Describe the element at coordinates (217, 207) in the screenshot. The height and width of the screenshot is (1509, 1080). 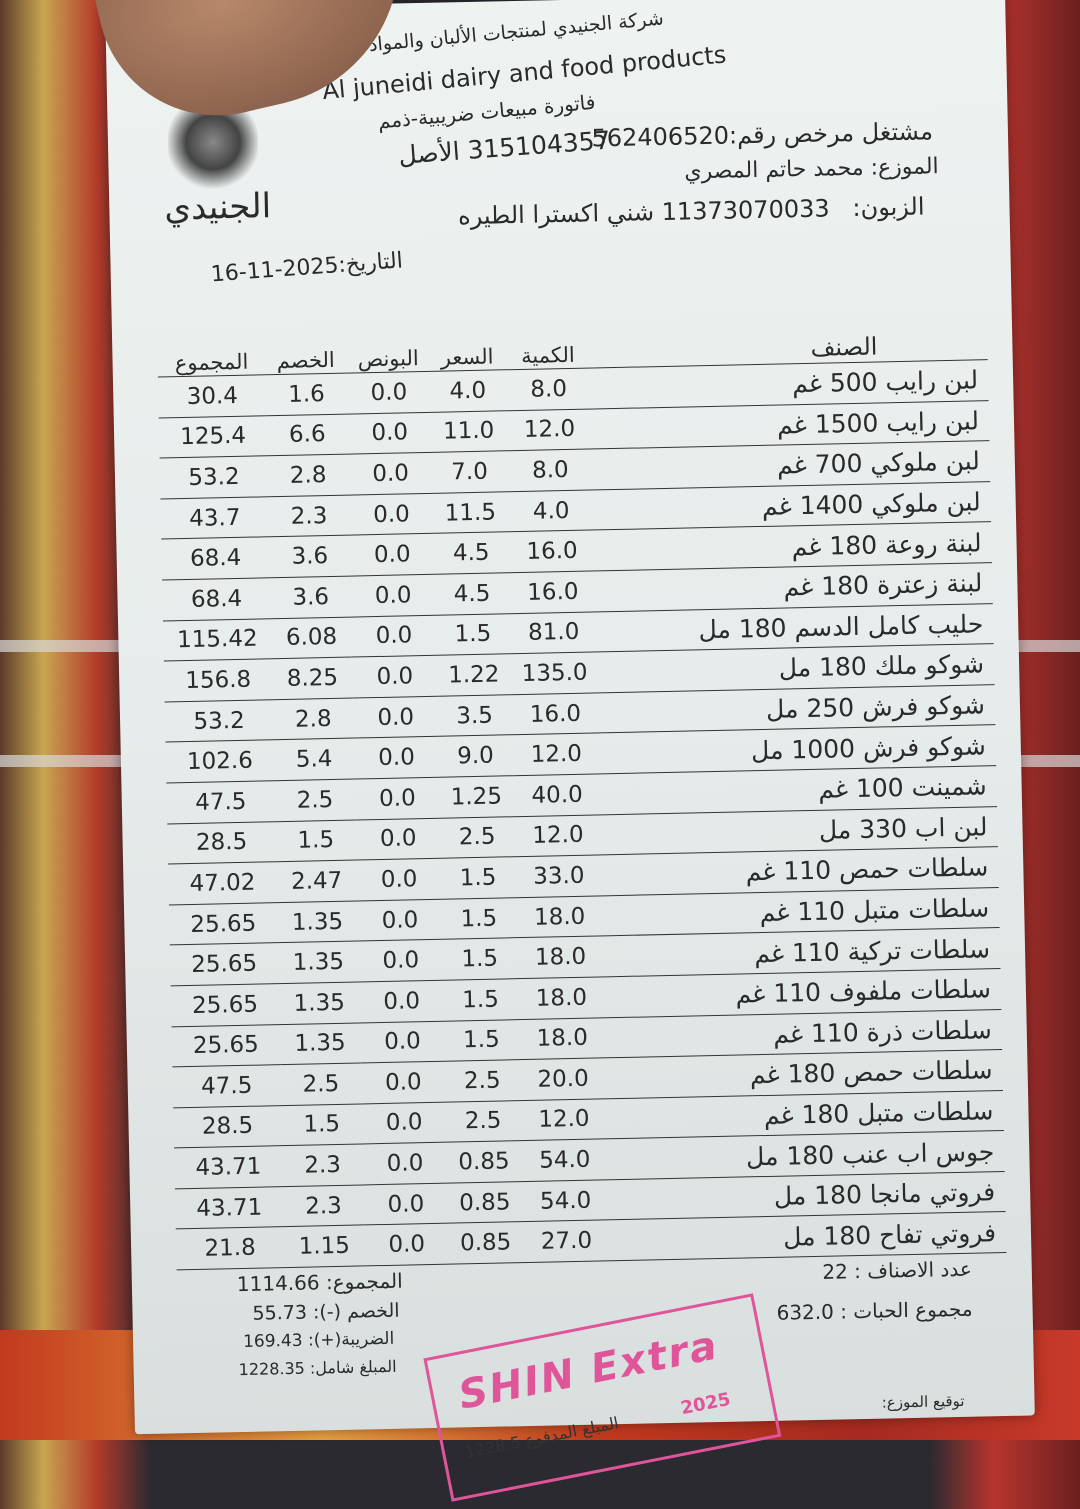
I see `logo-text: الجنيدي` at that location.